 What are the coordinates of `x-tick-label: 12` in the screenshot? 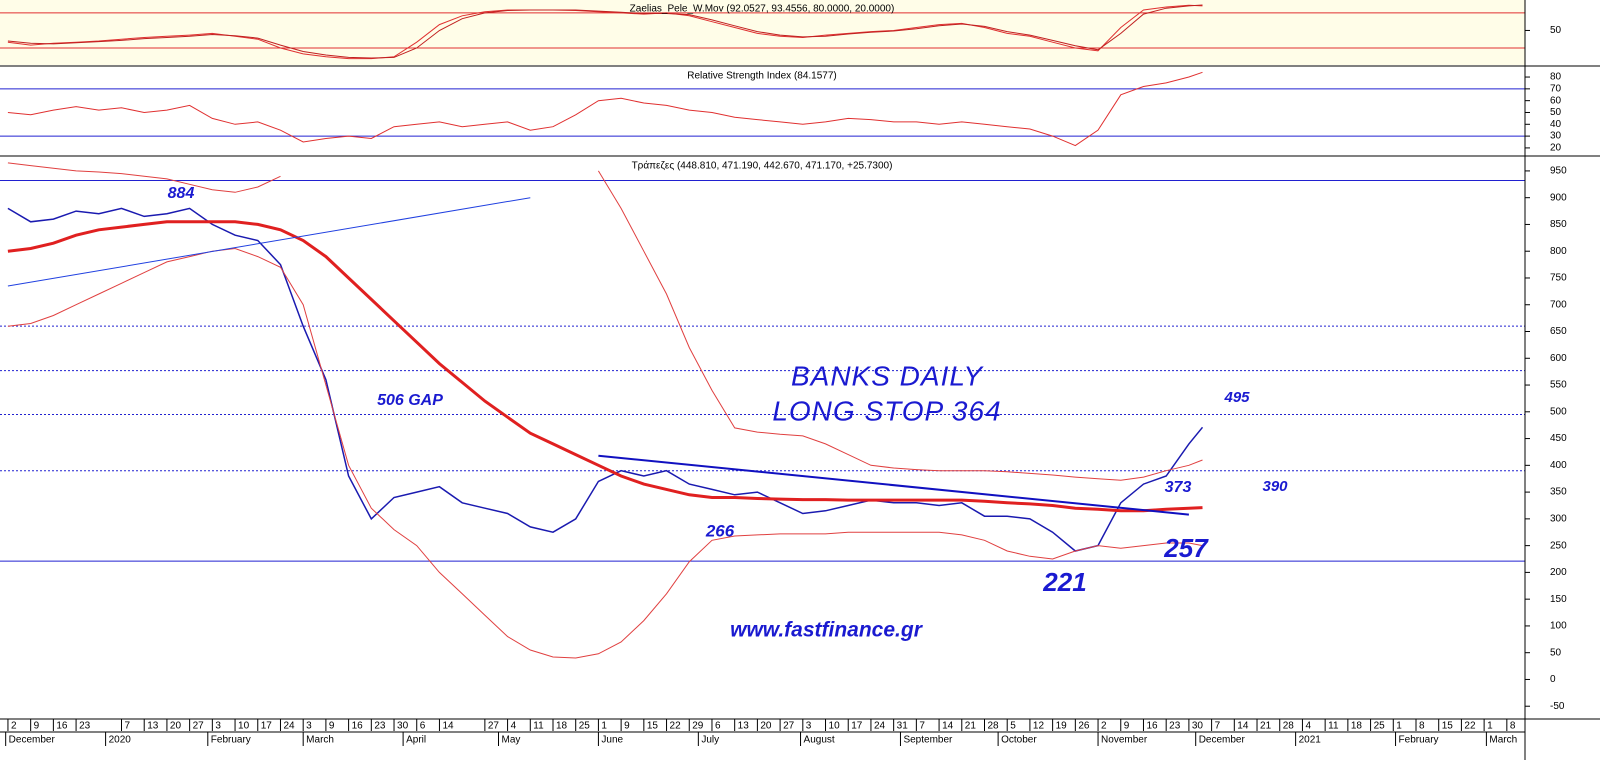 It's located at (1039, 726).